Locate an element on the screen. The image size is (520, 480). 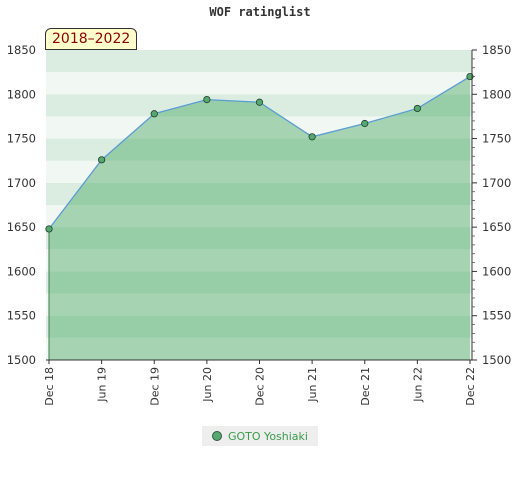
x-tick-label: Jun 20 is located at coordinates (207, 385).